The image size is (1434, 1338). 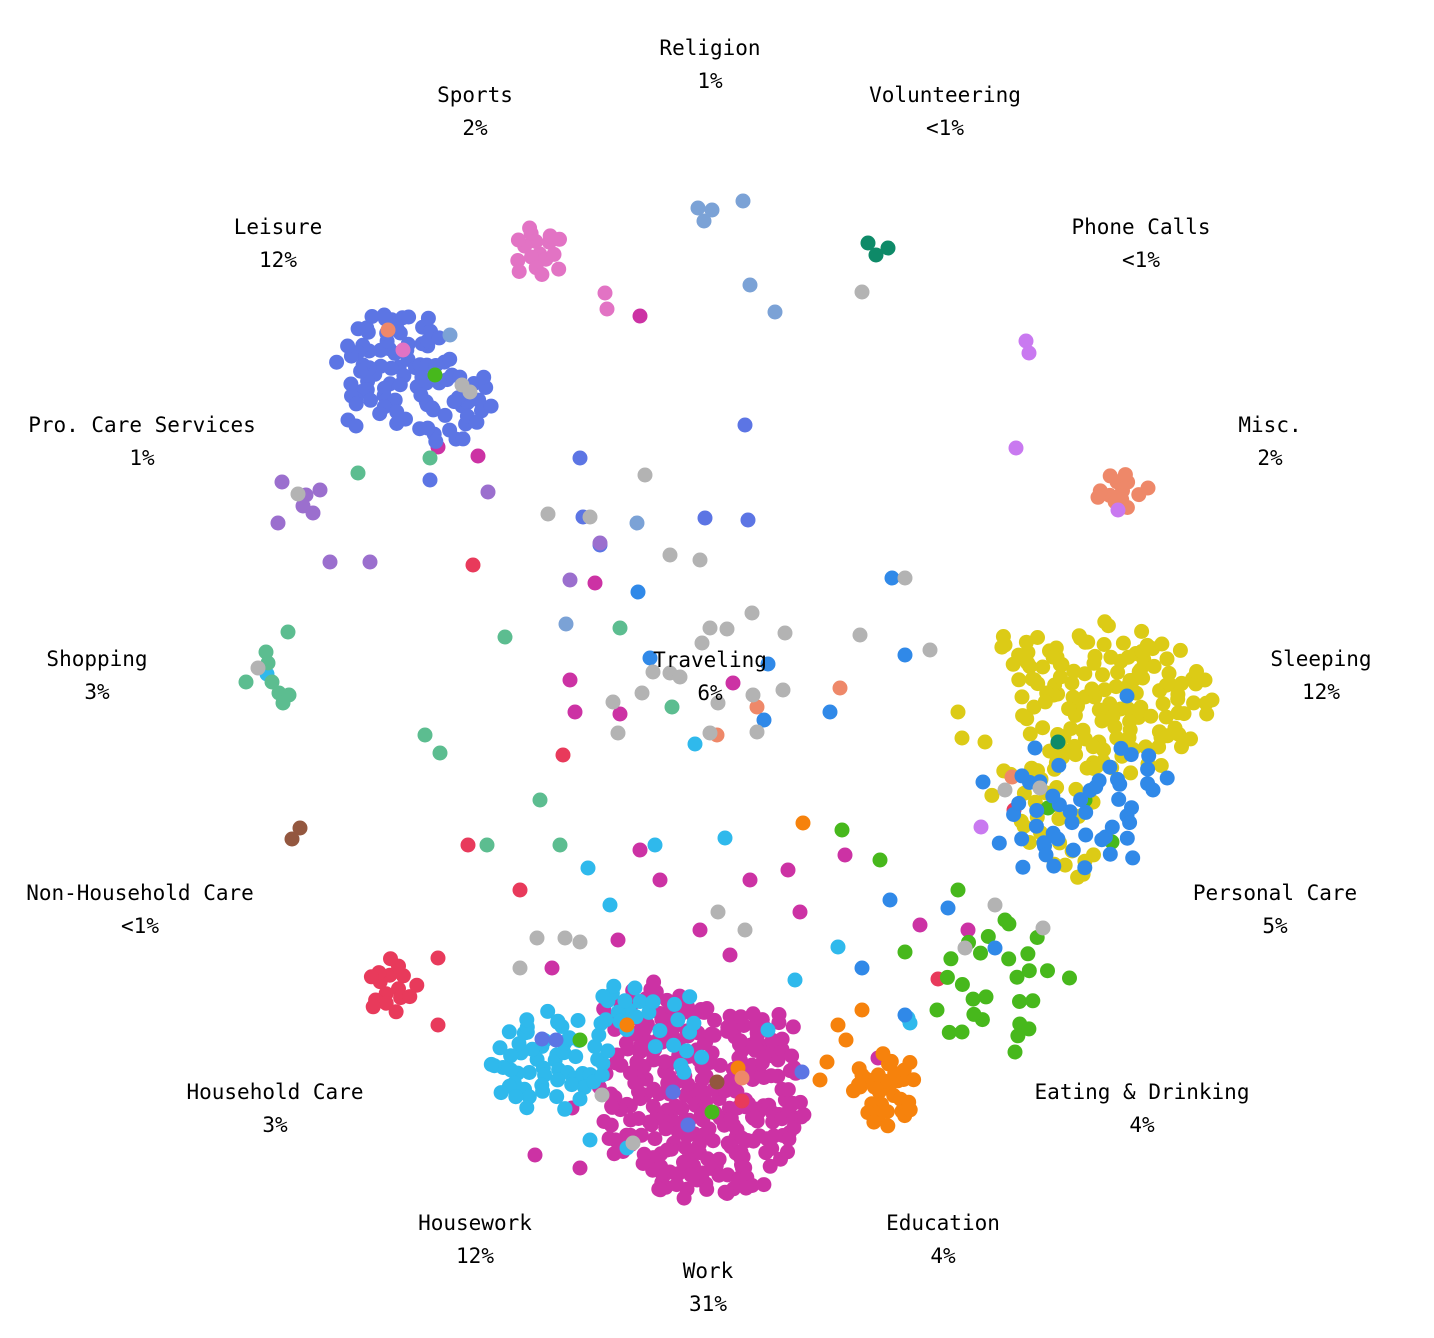 I want to click on cluster-label-housework: Housework 12%, so click(x=475, y=1239).